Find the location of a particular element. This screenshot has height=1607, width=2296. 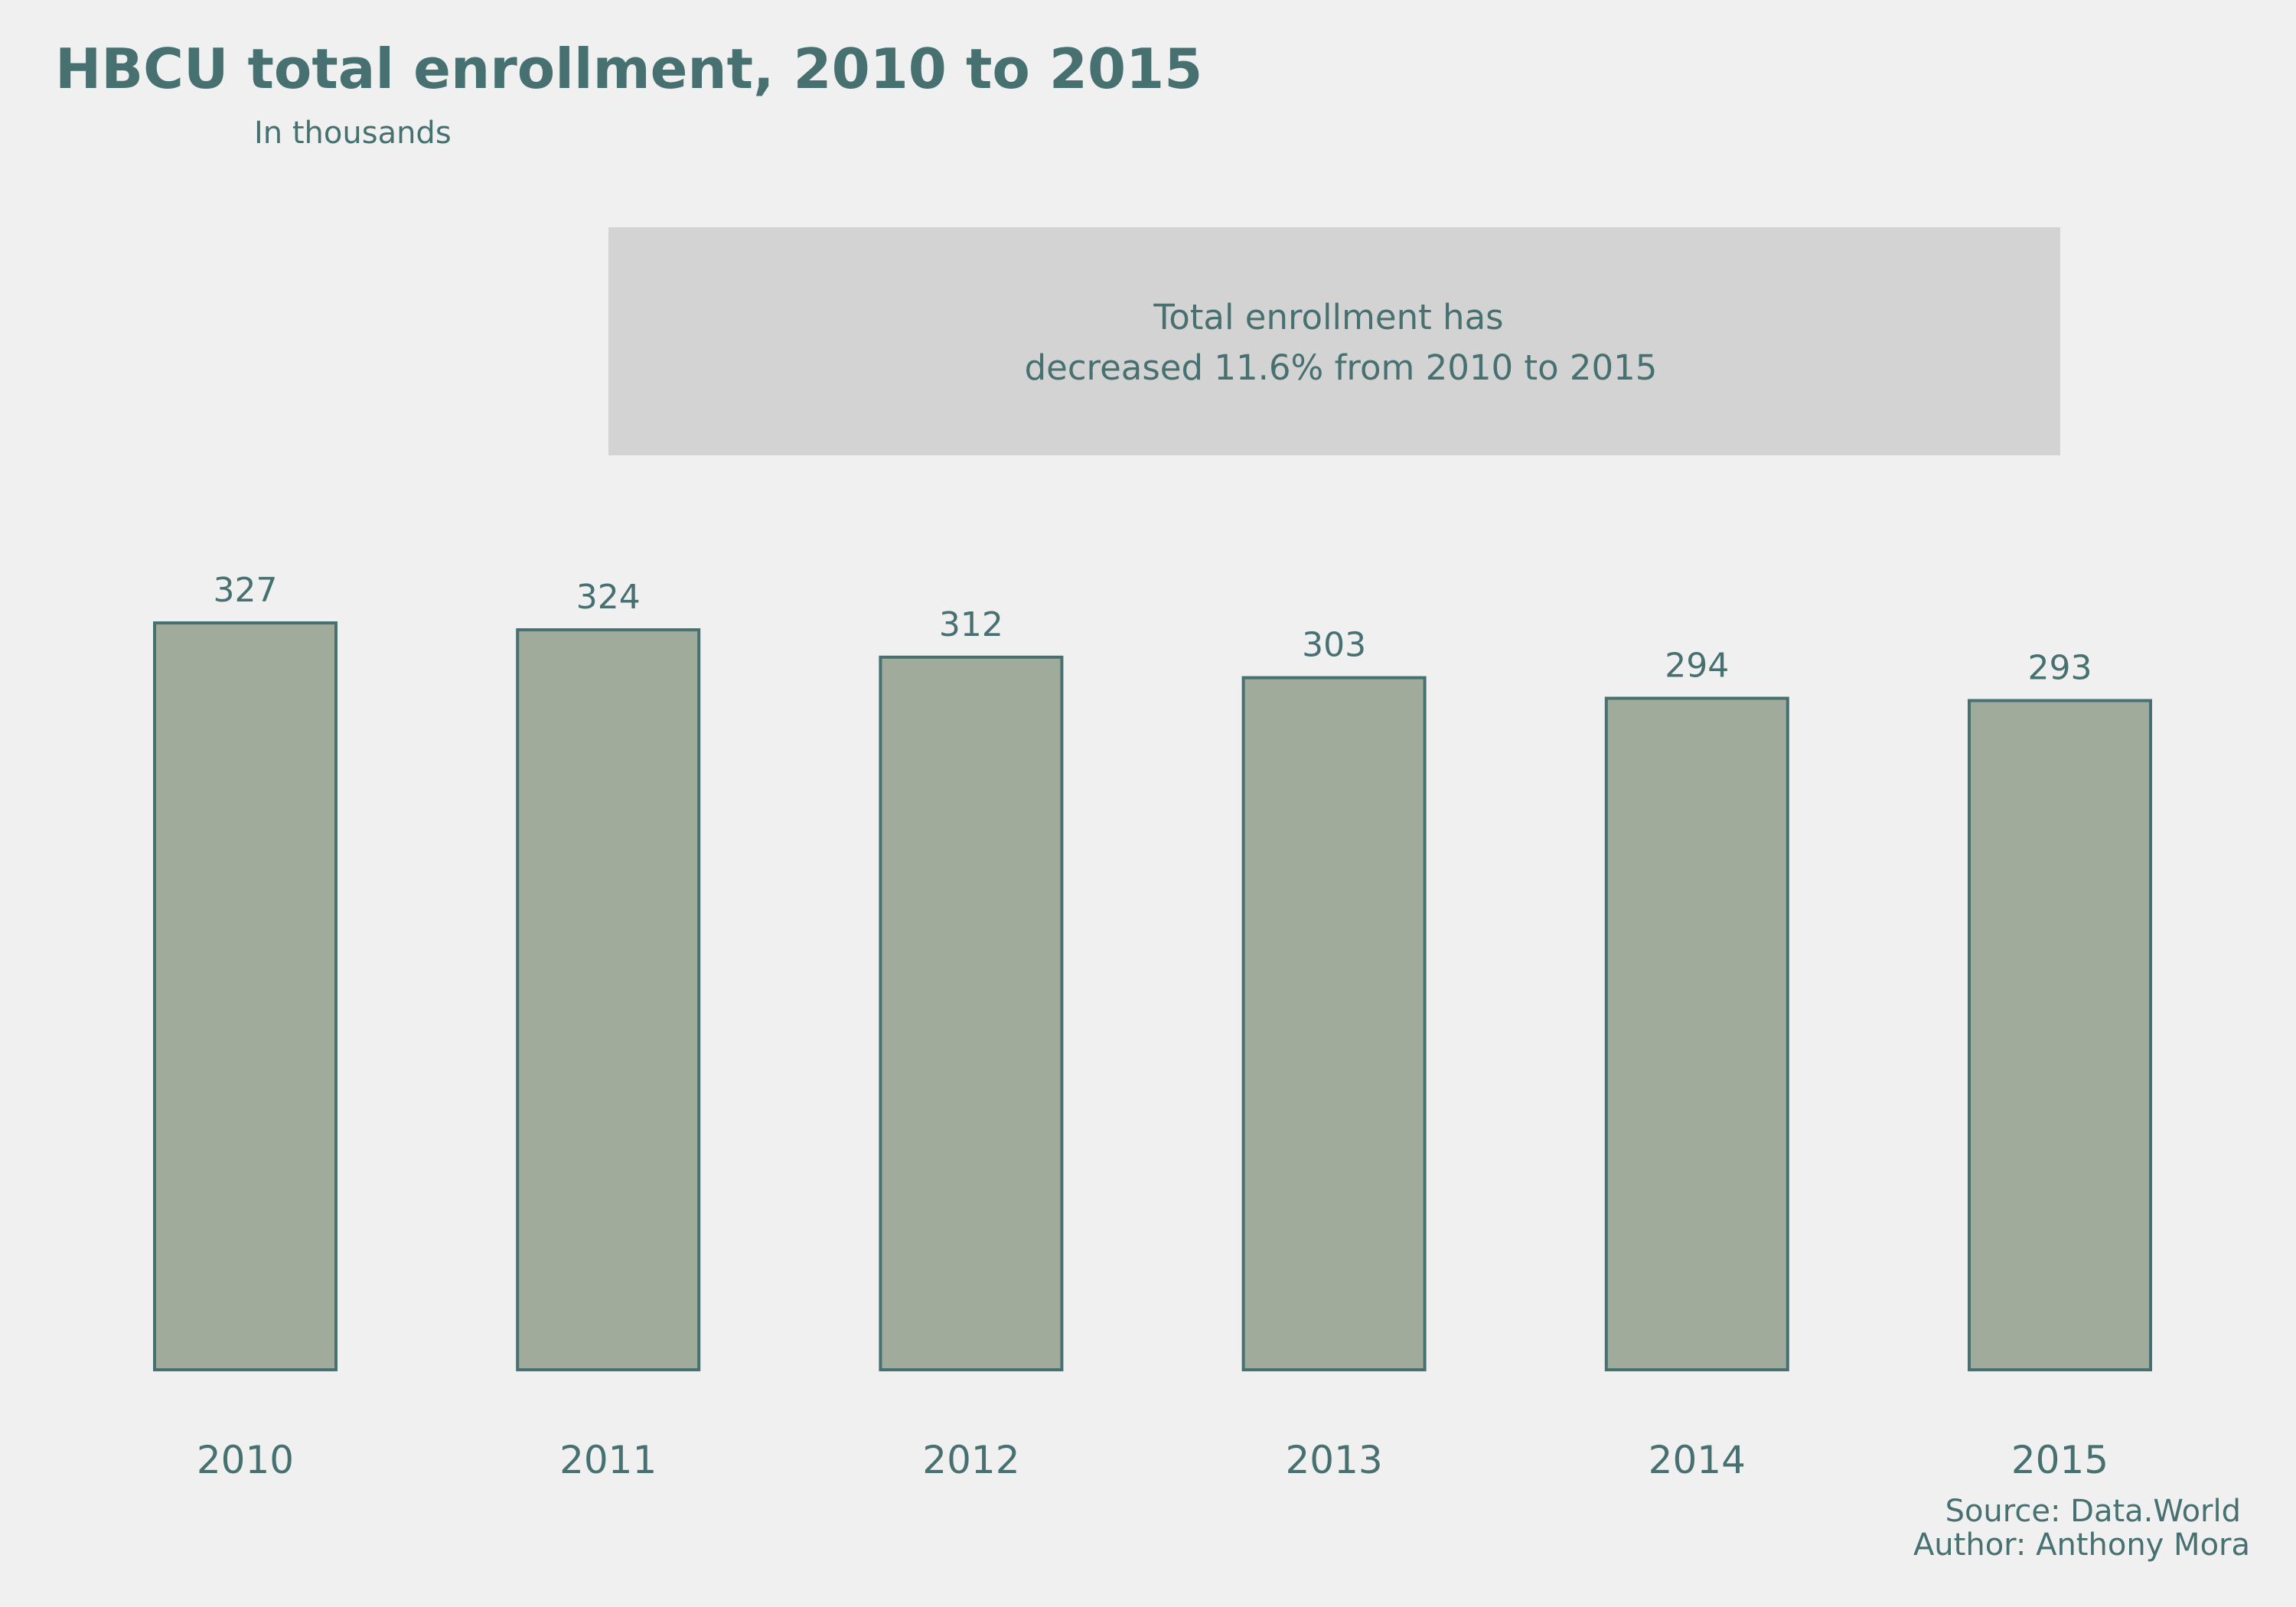

x-tick-label-2010: 2010 is located at coordinates (245, 1460).